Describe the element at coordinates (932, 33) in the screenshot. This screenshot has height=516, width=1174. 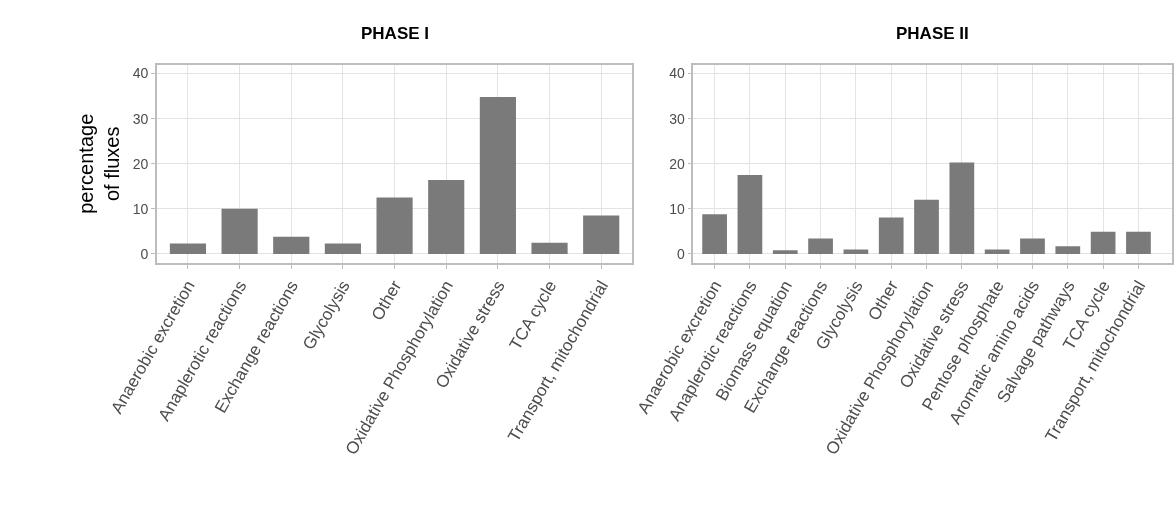
I see `chart-title: PHASE II` at that location.